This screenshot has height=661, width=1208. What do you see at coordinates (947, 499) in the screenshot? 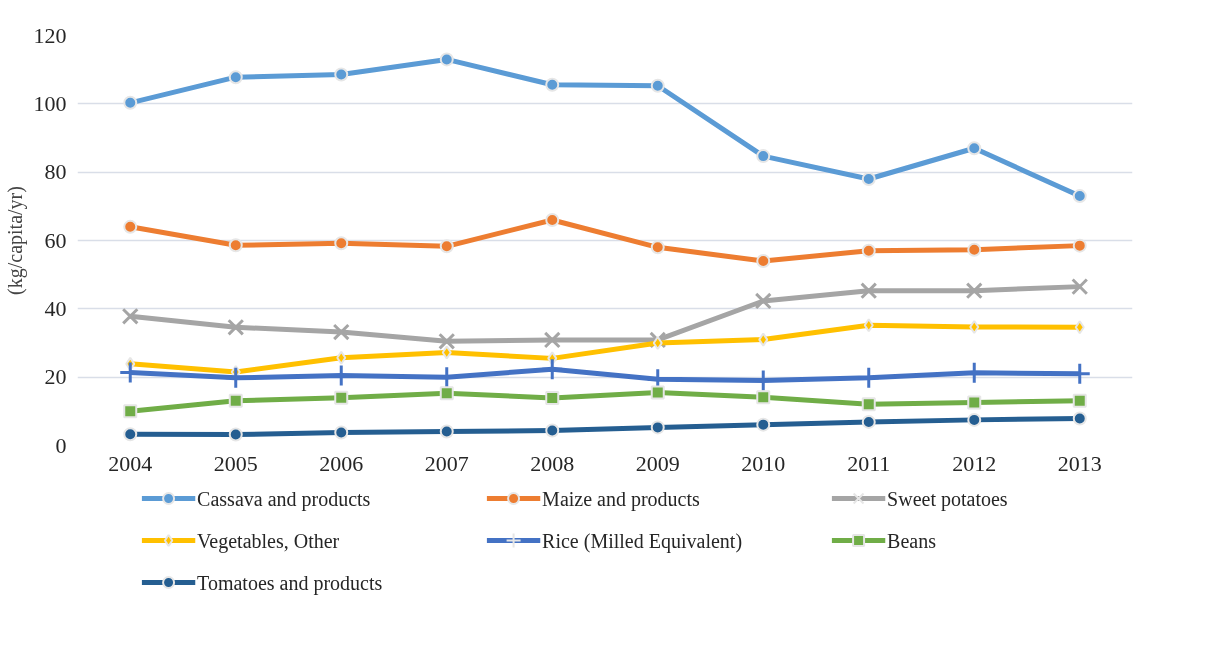
I see `legend-label: Sweet potatoes` at bounding box center [947, 499].